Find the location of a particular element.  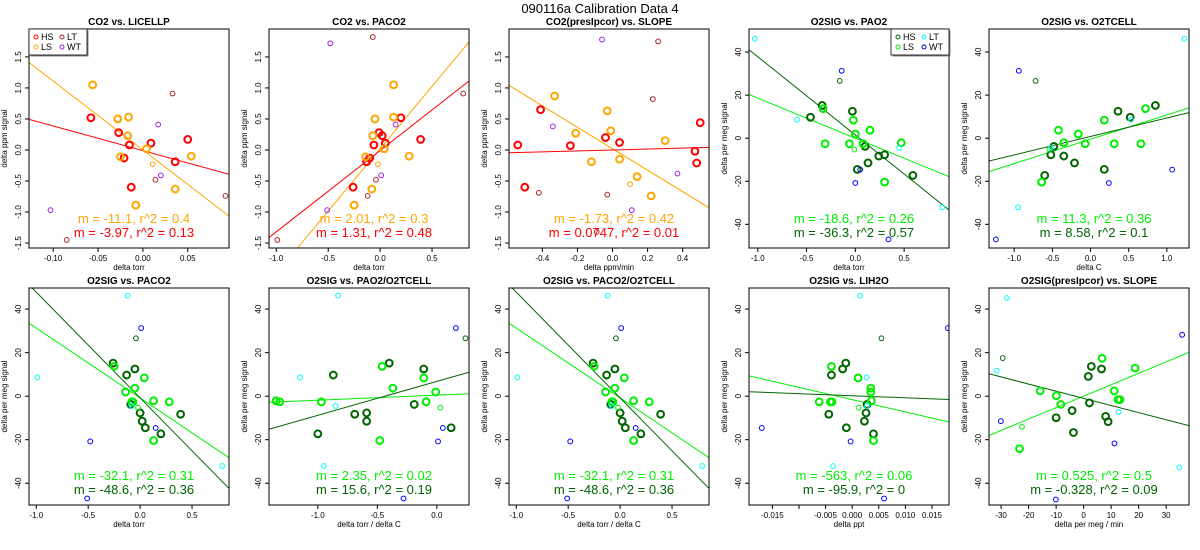

x-tick-label: 0.05 is located at coordinates (188, 258).